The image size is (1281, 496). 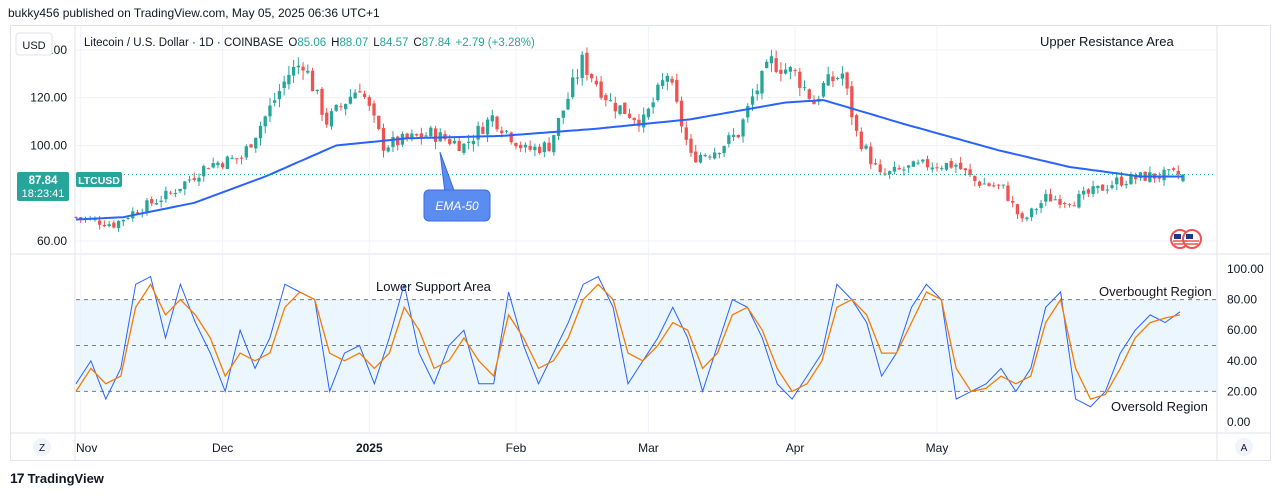 I want to click on currency-label: USD, so click(x=33, y=46).